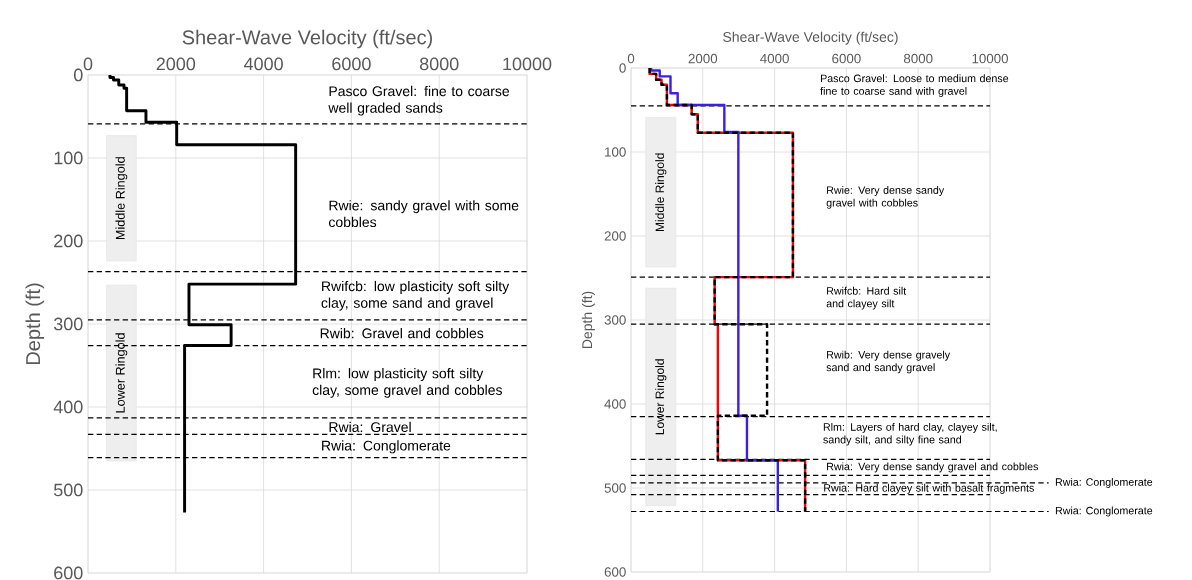  What do you see at coordinates (419, 100) in the screenshot?
I see `annotation: Pasco Gravel: fine to coarse well graded sands` at bounding box center [419, 100].